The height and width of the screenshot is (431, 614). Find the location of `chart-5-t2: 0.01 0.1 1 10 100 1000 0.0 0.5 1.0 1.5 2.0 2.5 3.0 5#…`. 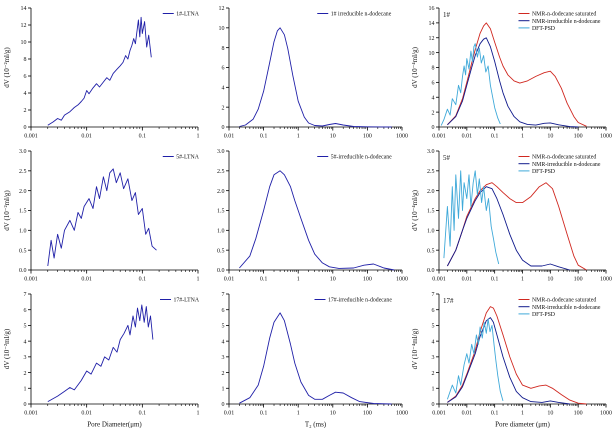

chart-5-t2: 0.01 0.1 1 10 100 1000 0.0 0.5 1.0 1.5 2.0 2.5 3.0 5#… is located at coordinates (312, 216).